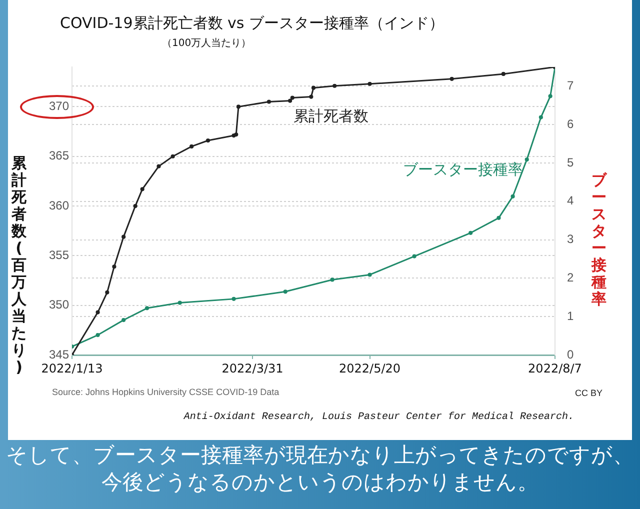 The height and width of the screenshot is (509, 640). I want to click on text: CC BY, so click(589, 393).